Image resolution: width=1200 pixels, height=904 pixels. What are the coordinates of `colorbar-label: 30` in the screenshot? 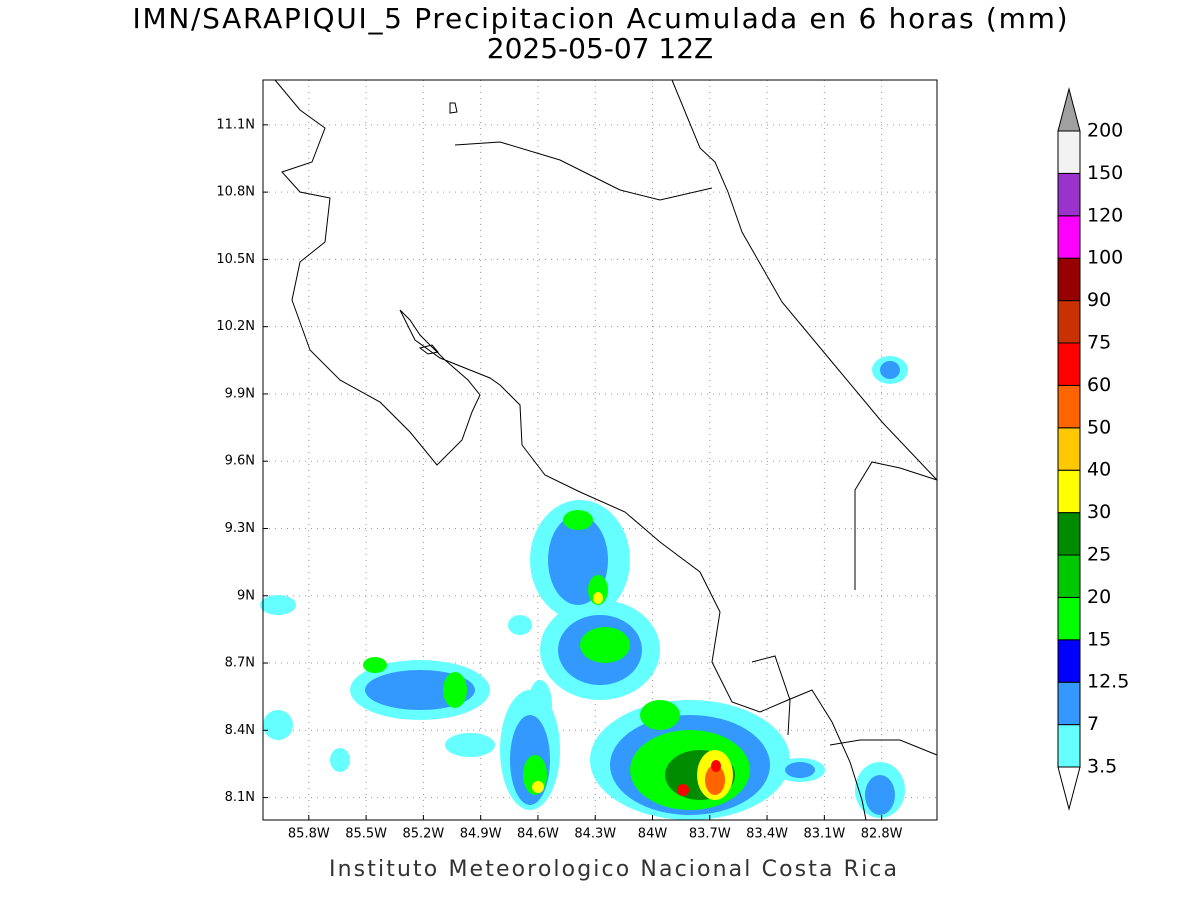 It's located at (1099, 512).